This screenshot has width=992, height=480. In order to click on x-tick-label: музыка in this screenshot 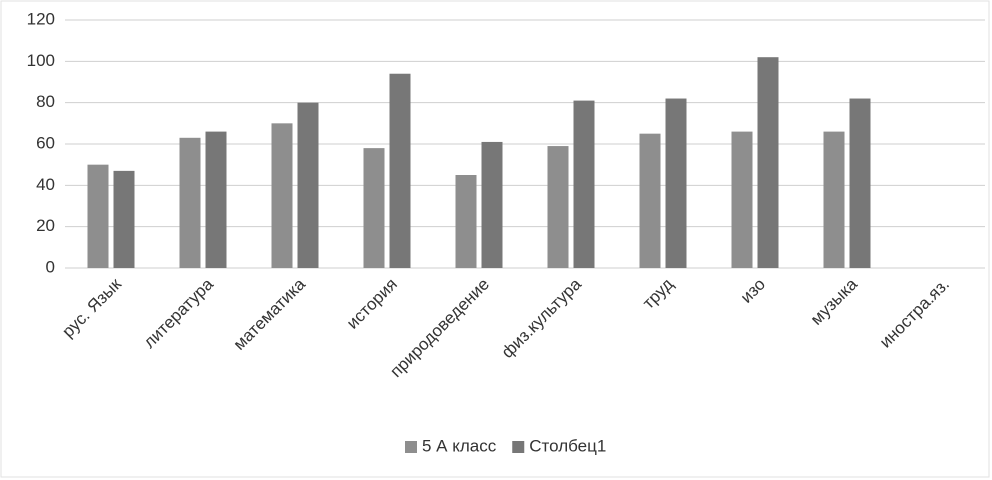, I will do `click(834, 301)`.